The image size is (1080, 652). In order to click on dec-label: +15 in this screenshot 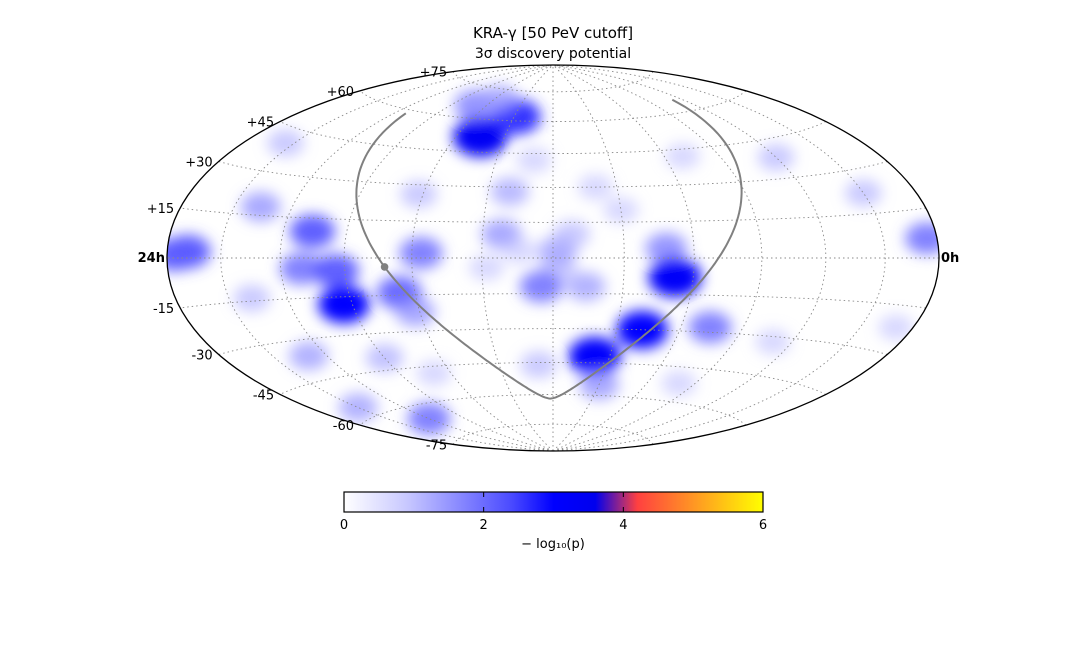, I will do `click(160, 209)`.